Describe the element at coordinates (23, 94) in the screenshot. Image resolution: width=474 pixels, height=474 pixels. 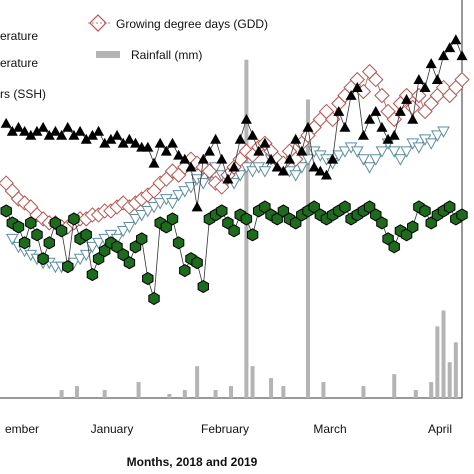
I see `legend-label-3: rs (SSH)` at that location.